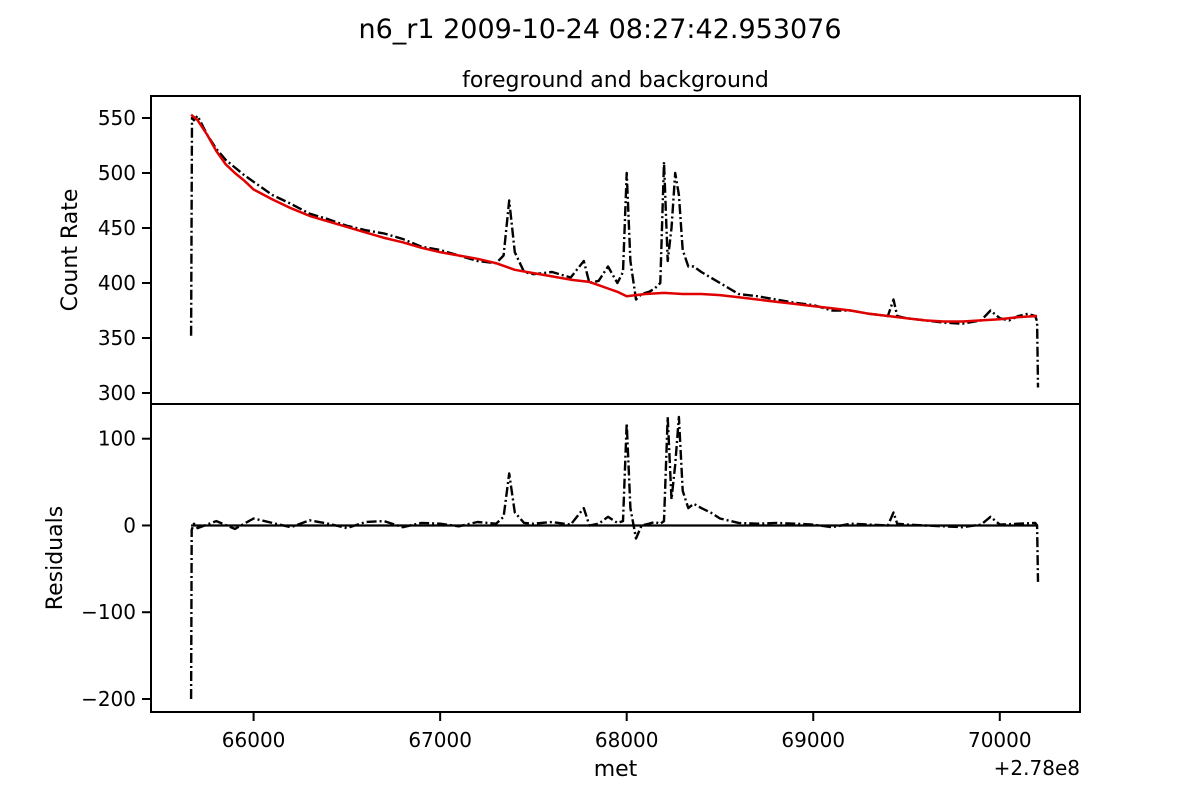  What do you see at coordinates (599, 29) in the screenshot?
I see `figure-suptitle: n6_r1 2009-10-24 08:27:42.953076` at bounding box center [599, 29].